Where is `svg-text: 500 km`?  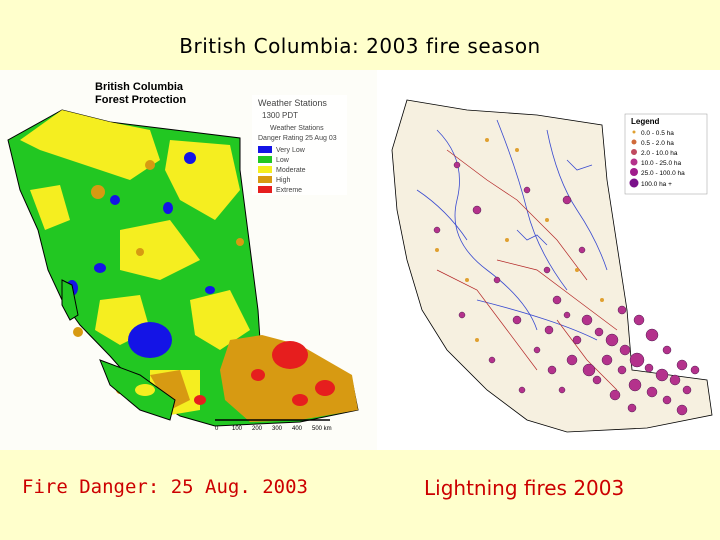
svg-text: 500 km is located at coordinates (322, 429).